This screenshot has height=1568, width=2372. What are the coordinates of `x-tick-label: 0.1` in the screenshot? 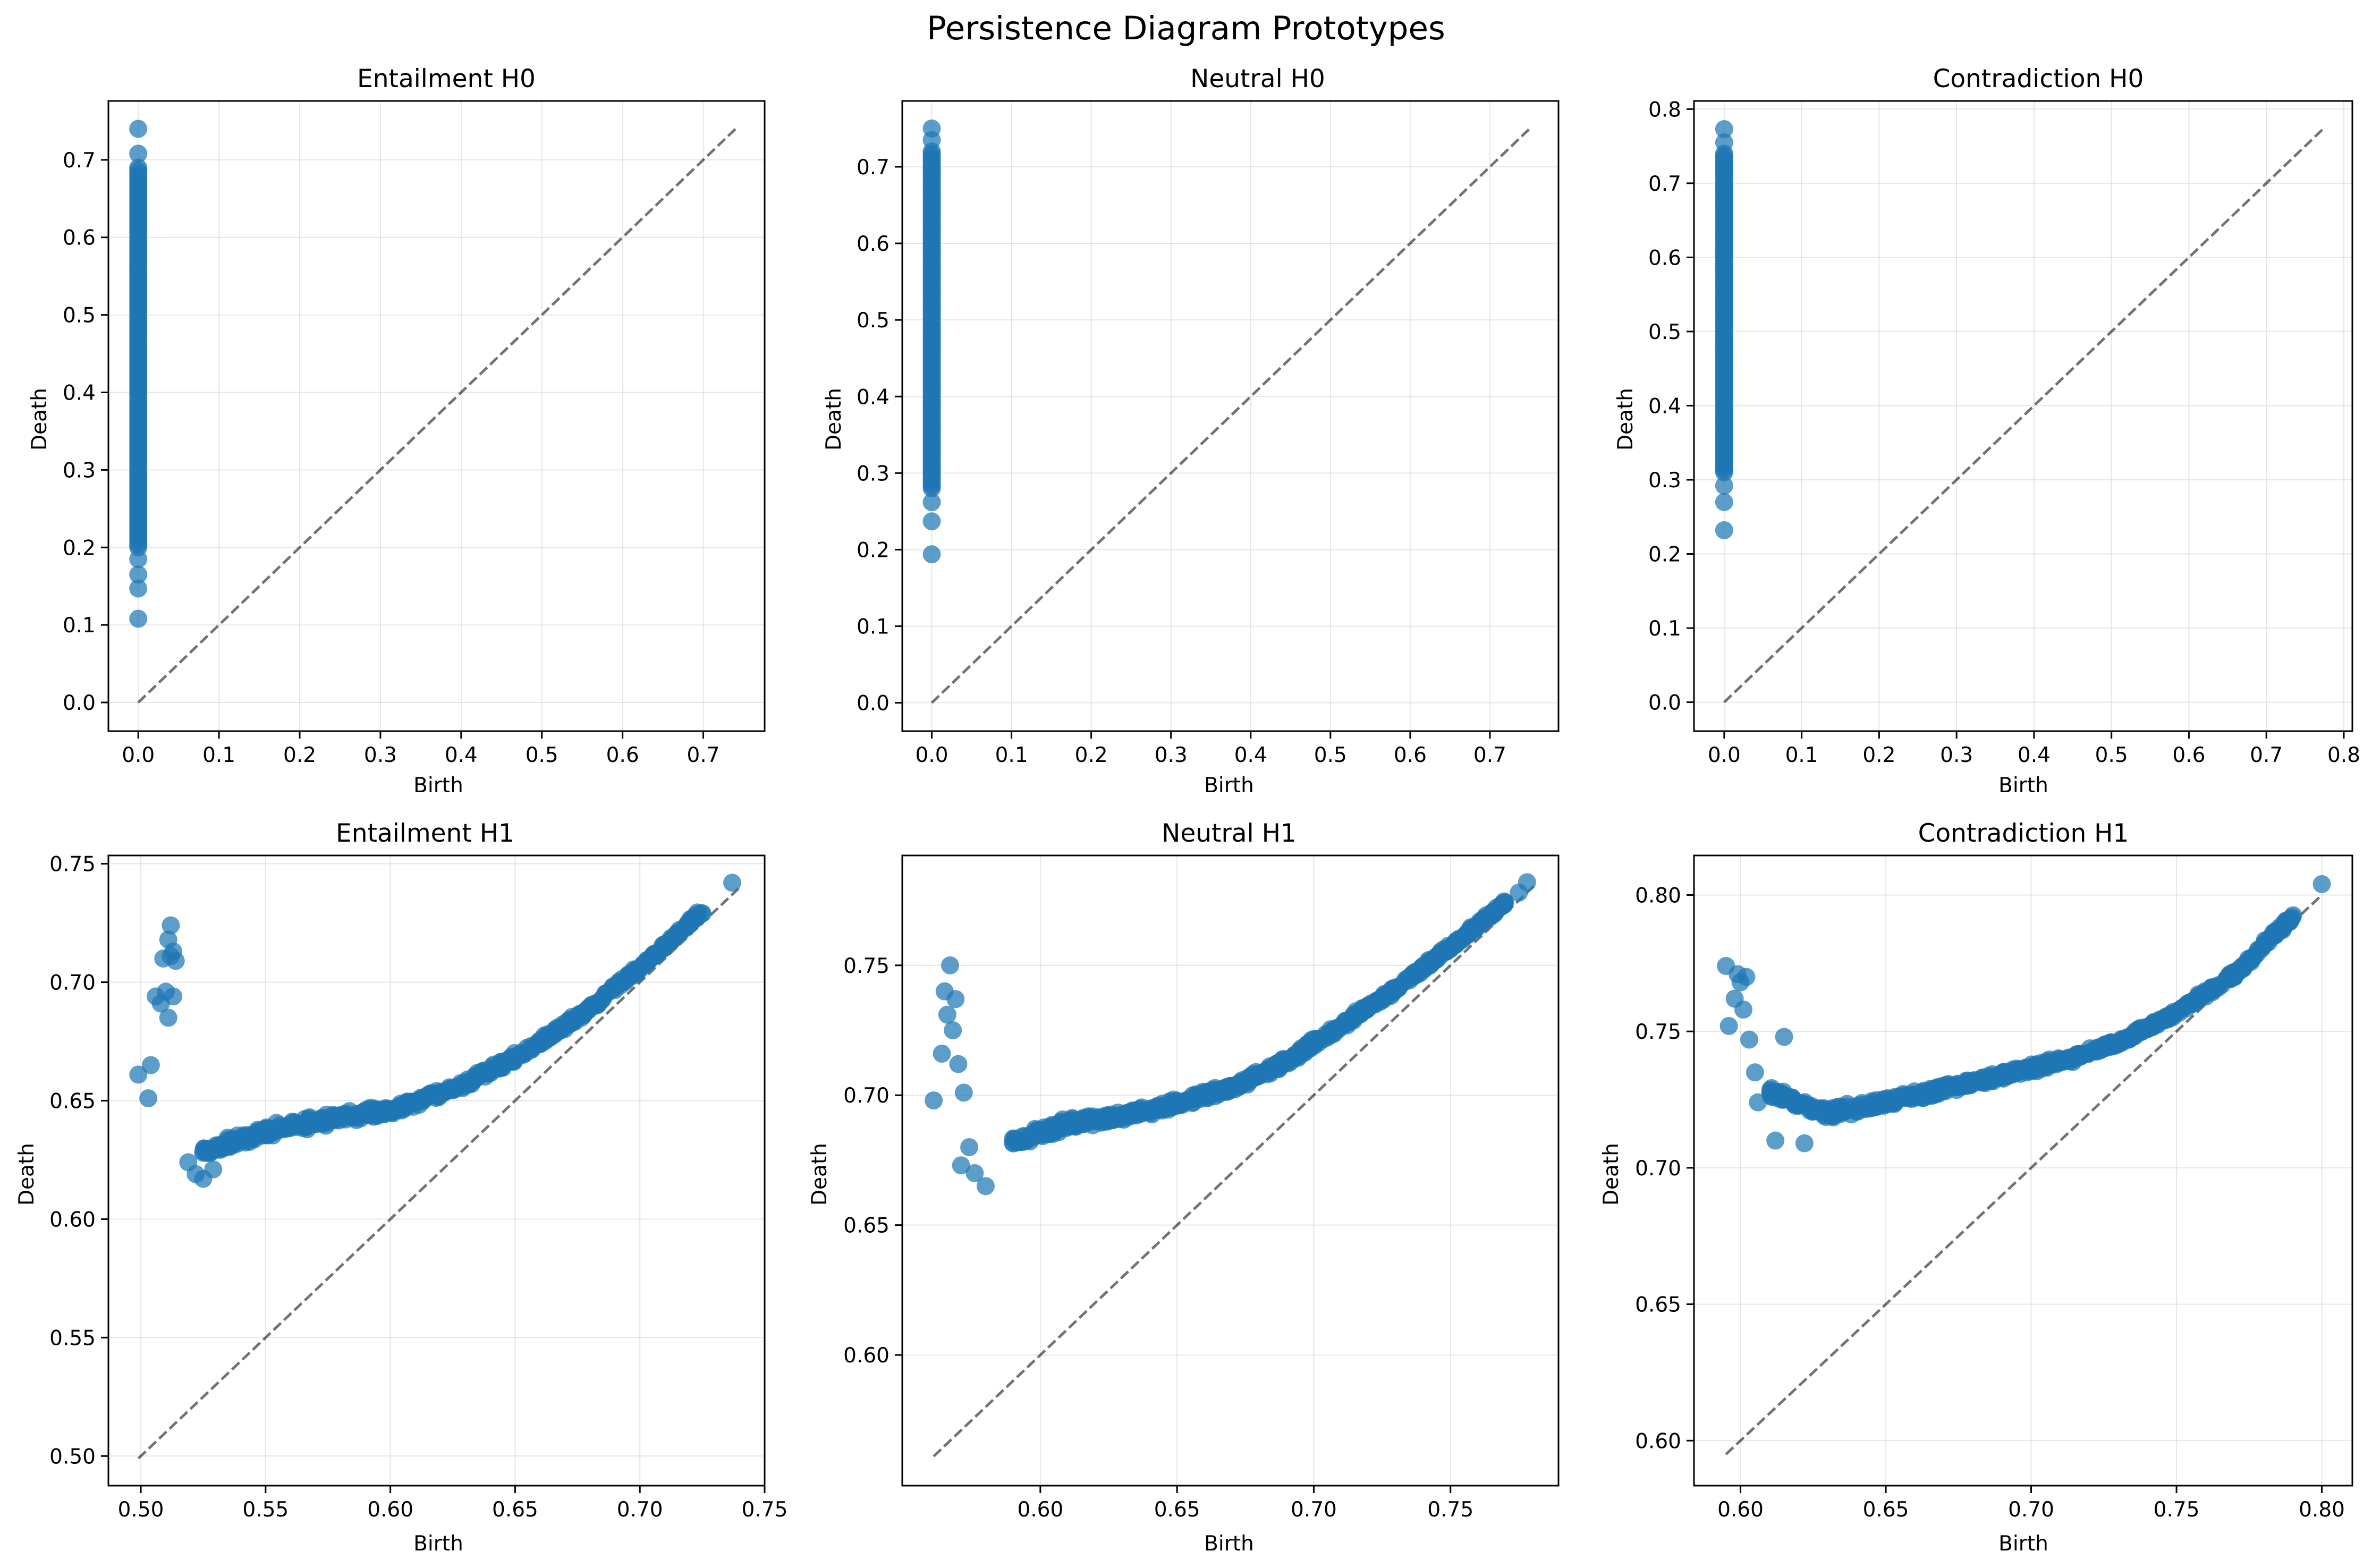 It's located at (219, 755).